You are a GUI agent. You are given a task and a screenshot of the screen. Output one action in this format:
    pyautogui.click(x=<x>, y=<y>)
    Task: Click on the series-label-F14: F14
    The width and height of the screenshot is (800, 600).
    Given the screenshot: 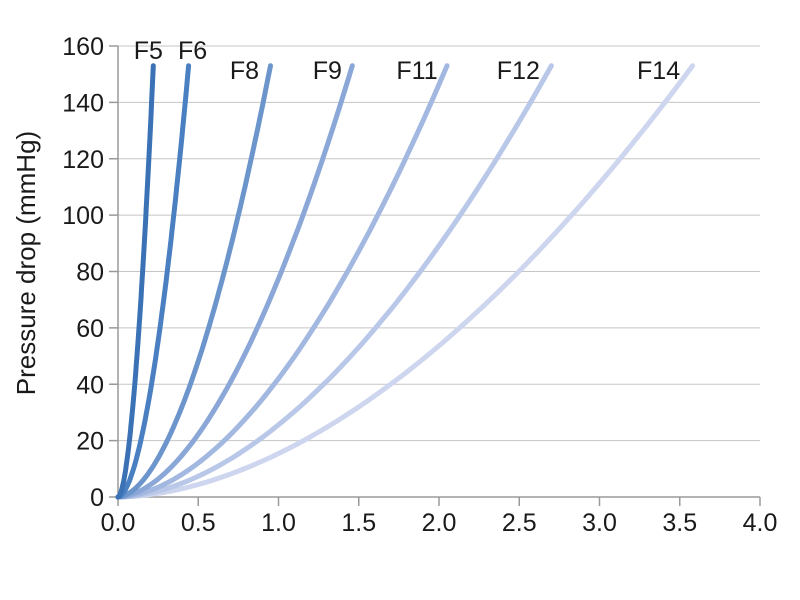 What is the action you would take?
    pyautogui.click(x=658, y=71)
    